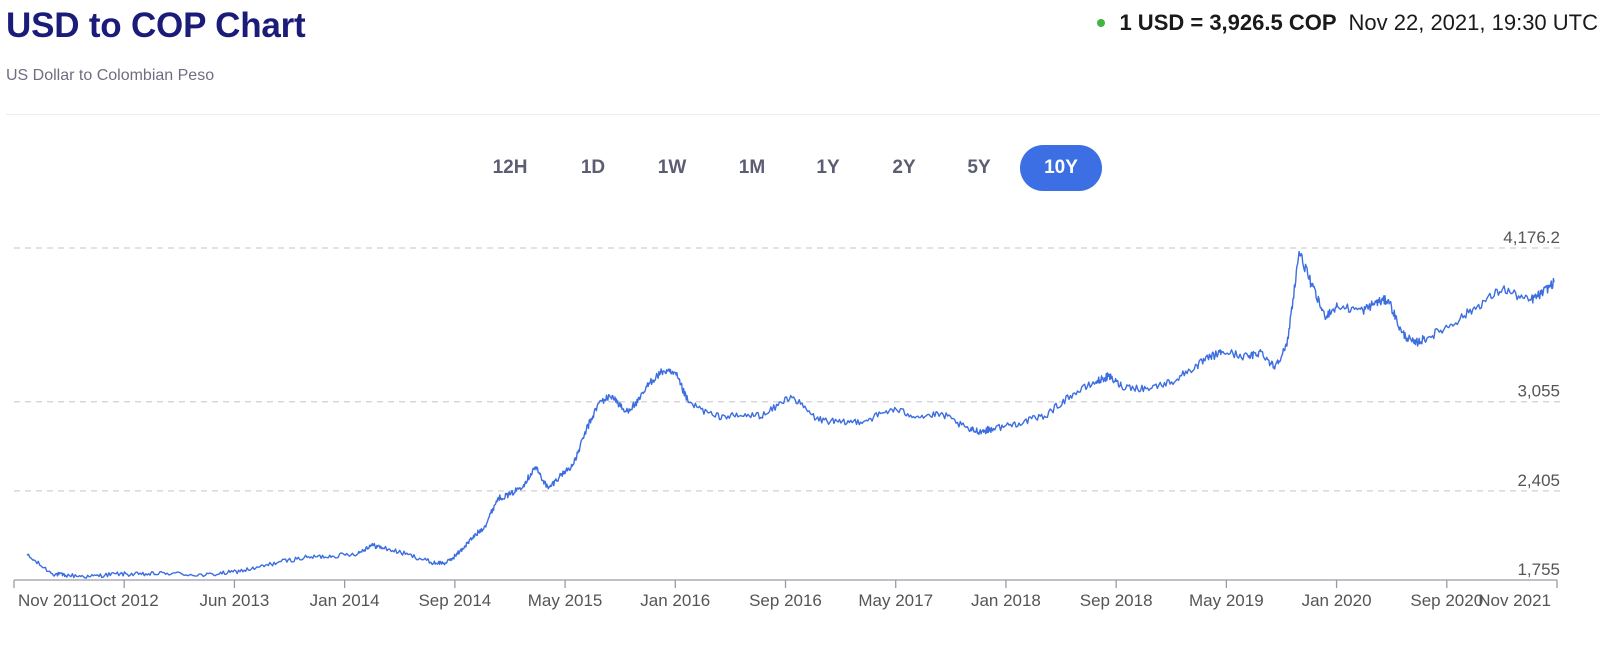 This screenshot has width=1600, height=658. Describe the element at coordinates (1228, 22) in the screenshot. I see `rate-quote: 1 USD = 3,926.5 COP` at that location.